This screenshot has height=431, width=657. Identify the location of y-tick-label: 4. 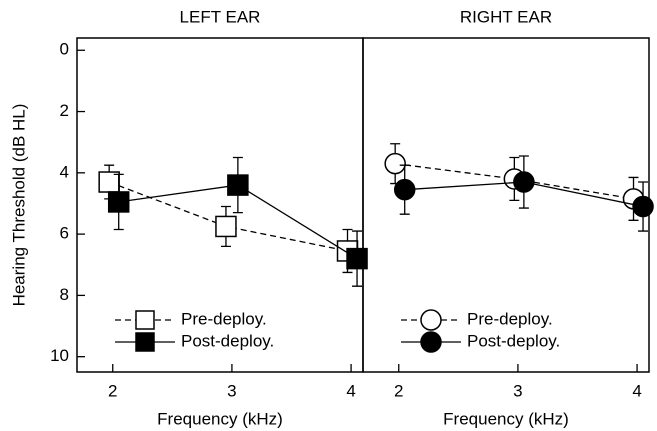
(64, 171).